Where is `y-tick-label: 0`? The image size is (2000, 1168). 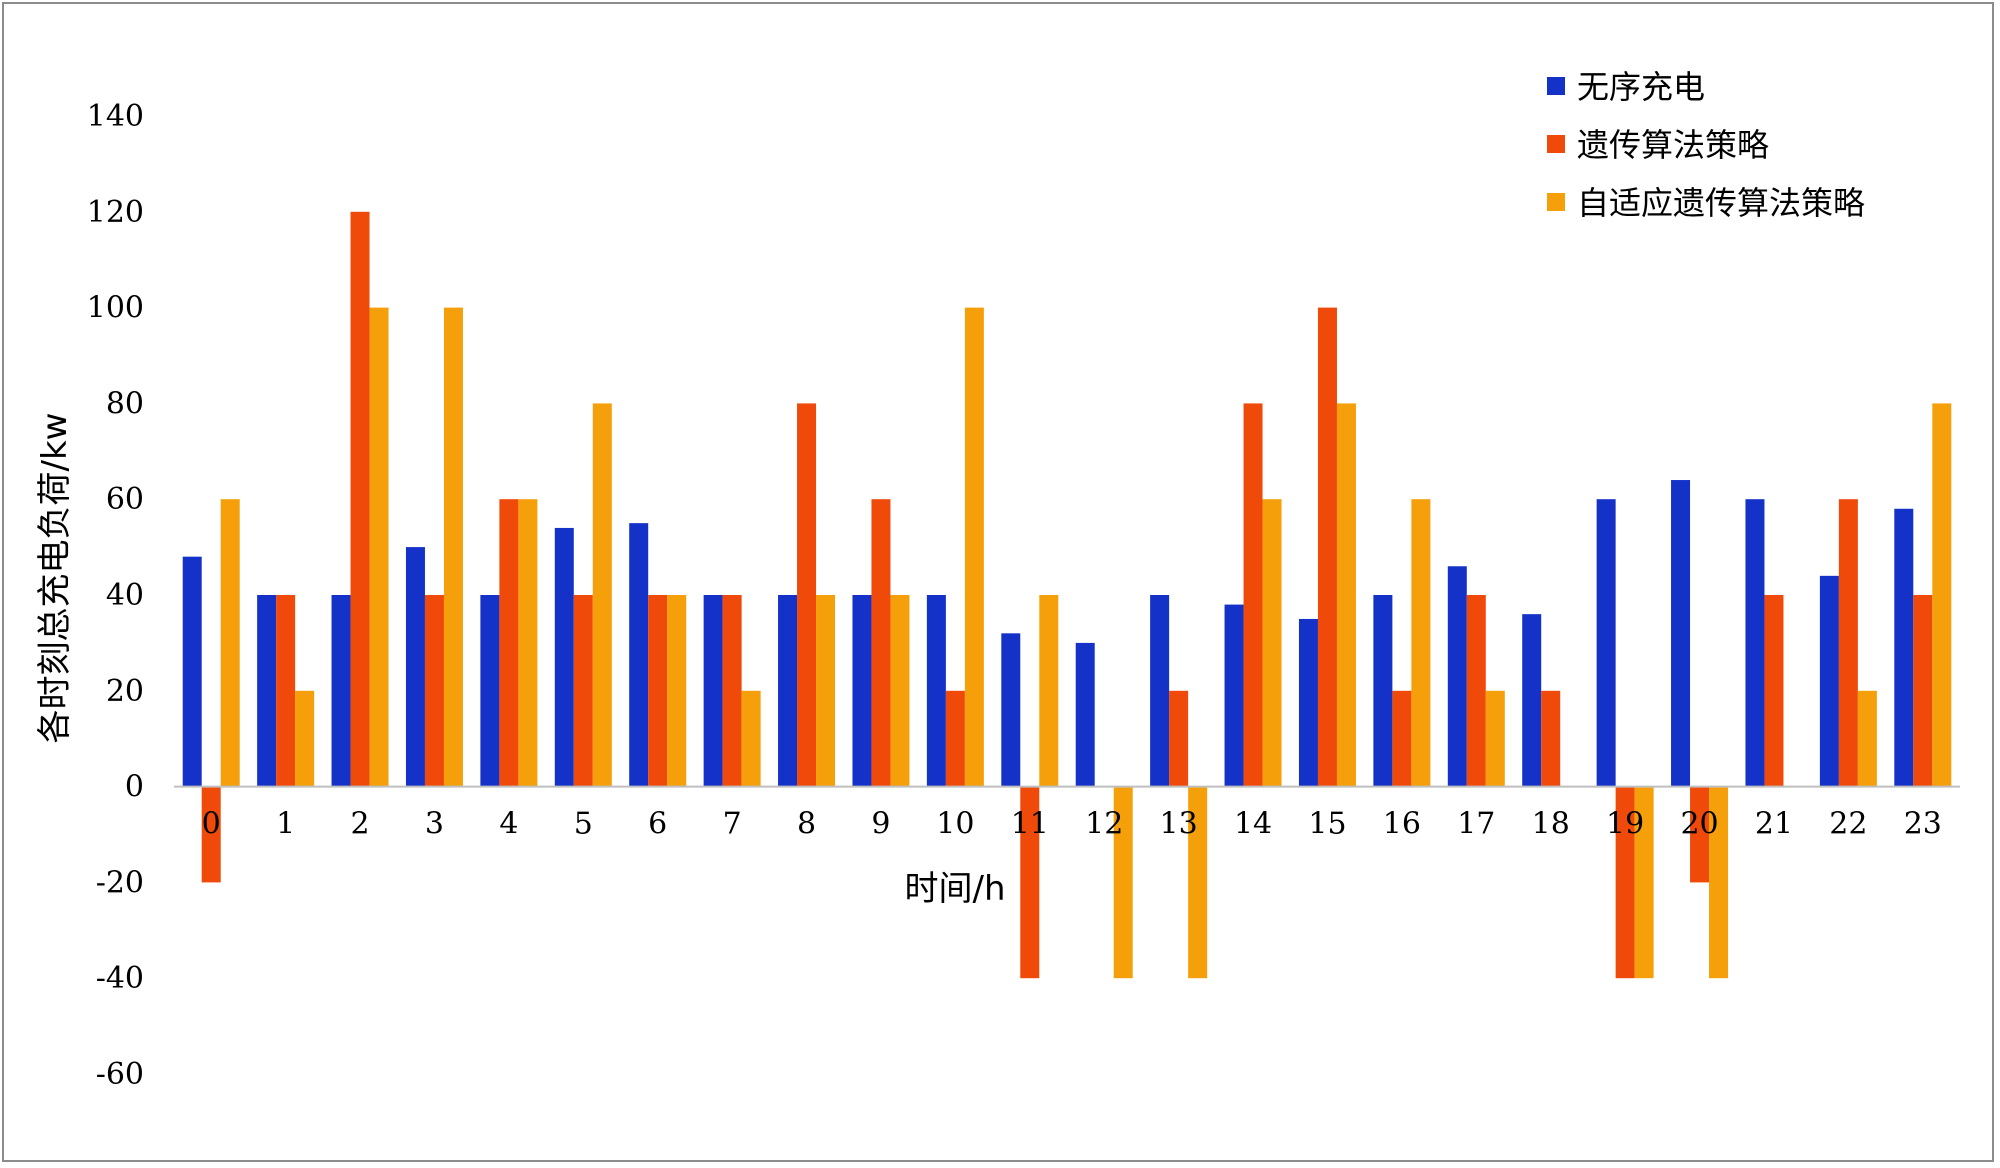
y-tick-label: 0 is located at coordinates (134, 787).